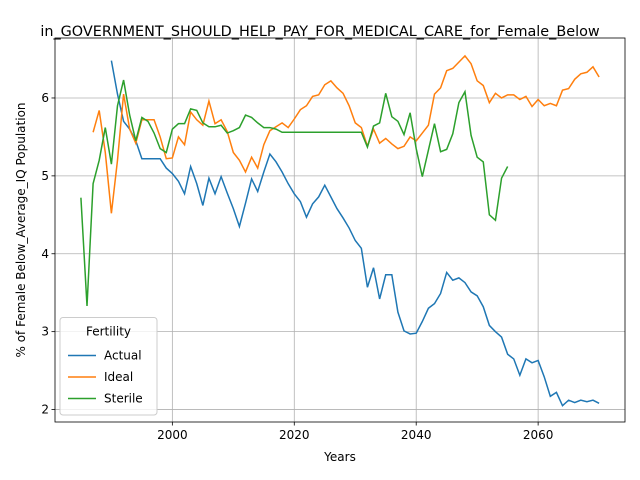 The width and height of the screenshot is (640, 480). Describe the element at coordinates (21, 229) in the screenshot. I see `y-axis-label: % of Female Below_Average_IQ Population` at that location.